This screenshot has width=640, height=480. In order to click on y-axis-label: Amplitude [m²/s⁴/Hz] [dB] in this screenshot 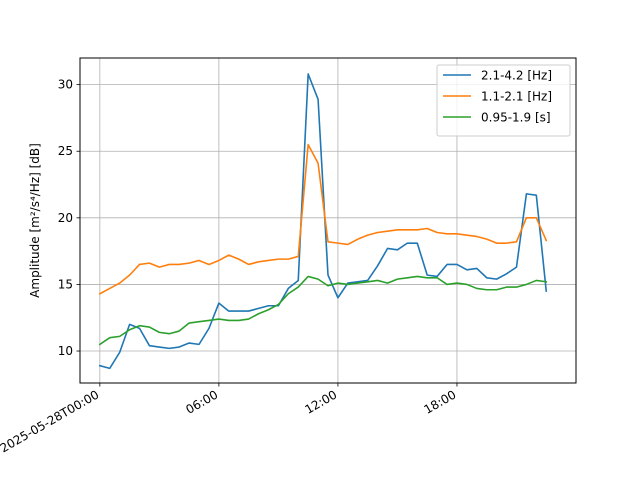, I will do `click(35, 220)`.